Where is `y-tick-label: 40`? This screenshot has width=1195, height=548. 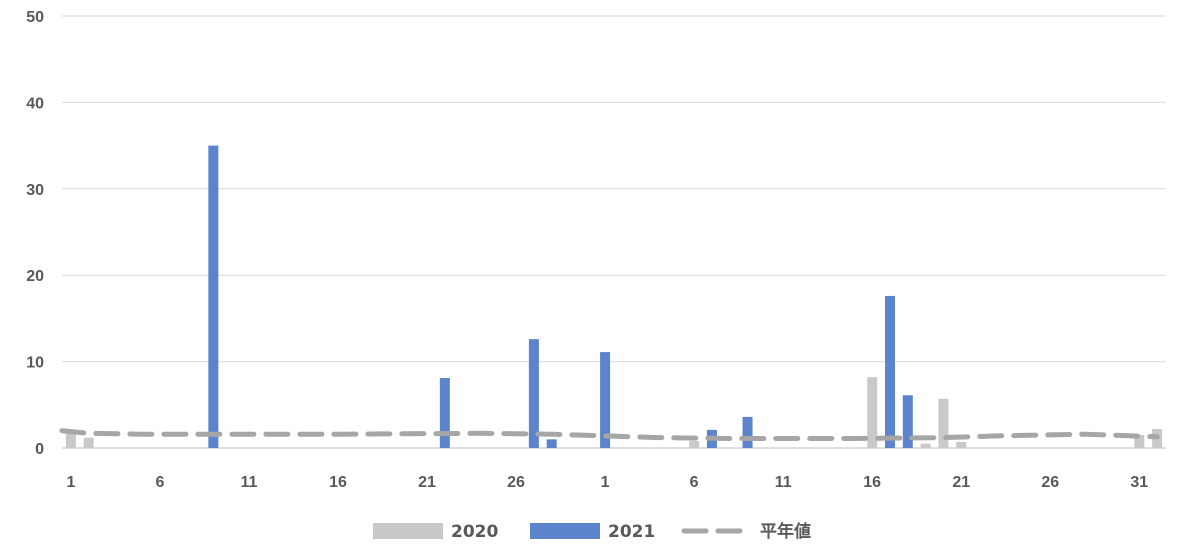
y-tick-label: 40 is located at coordinates (35, 103).